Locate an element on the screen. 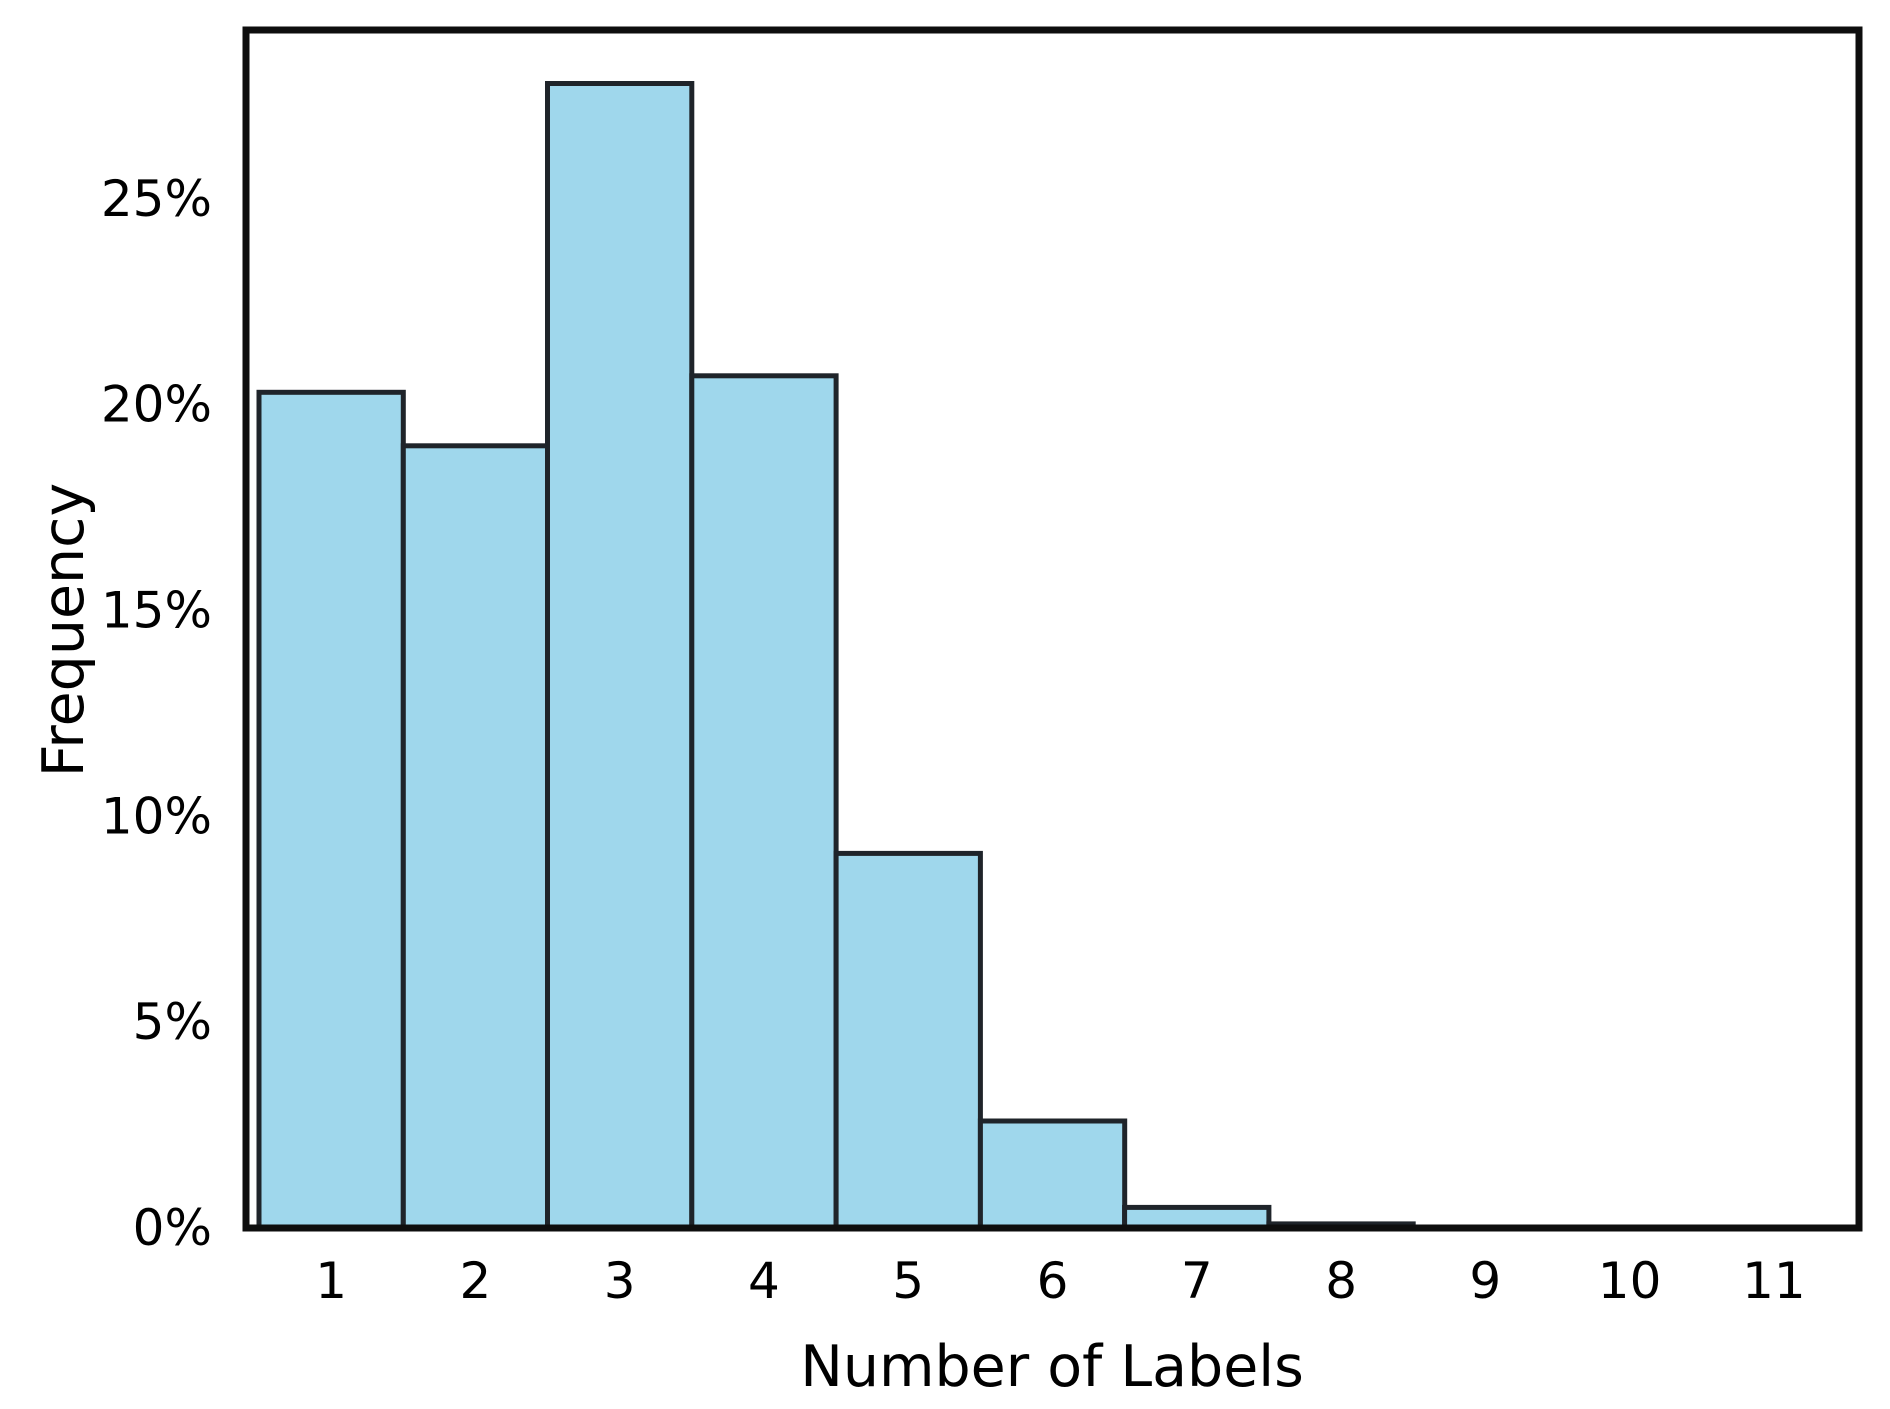 The height and width of the screenshot is (1409, 1890). y-tick-labels: 0% 5% 10% 15% 20% 25% is located at coordinates (156, 713).